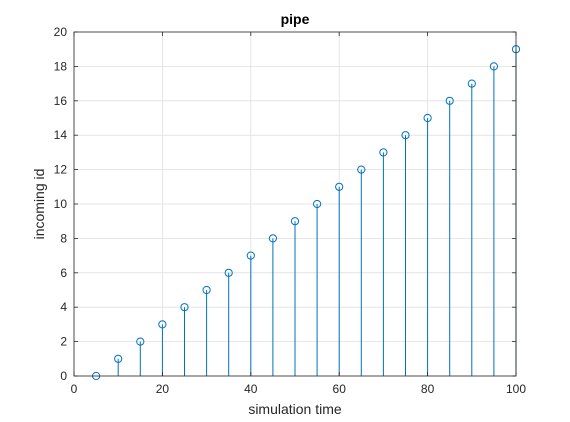 The width and height of the screenshot is (570, 422). I want to click on x-tick-label: 80, so click(428, 389).